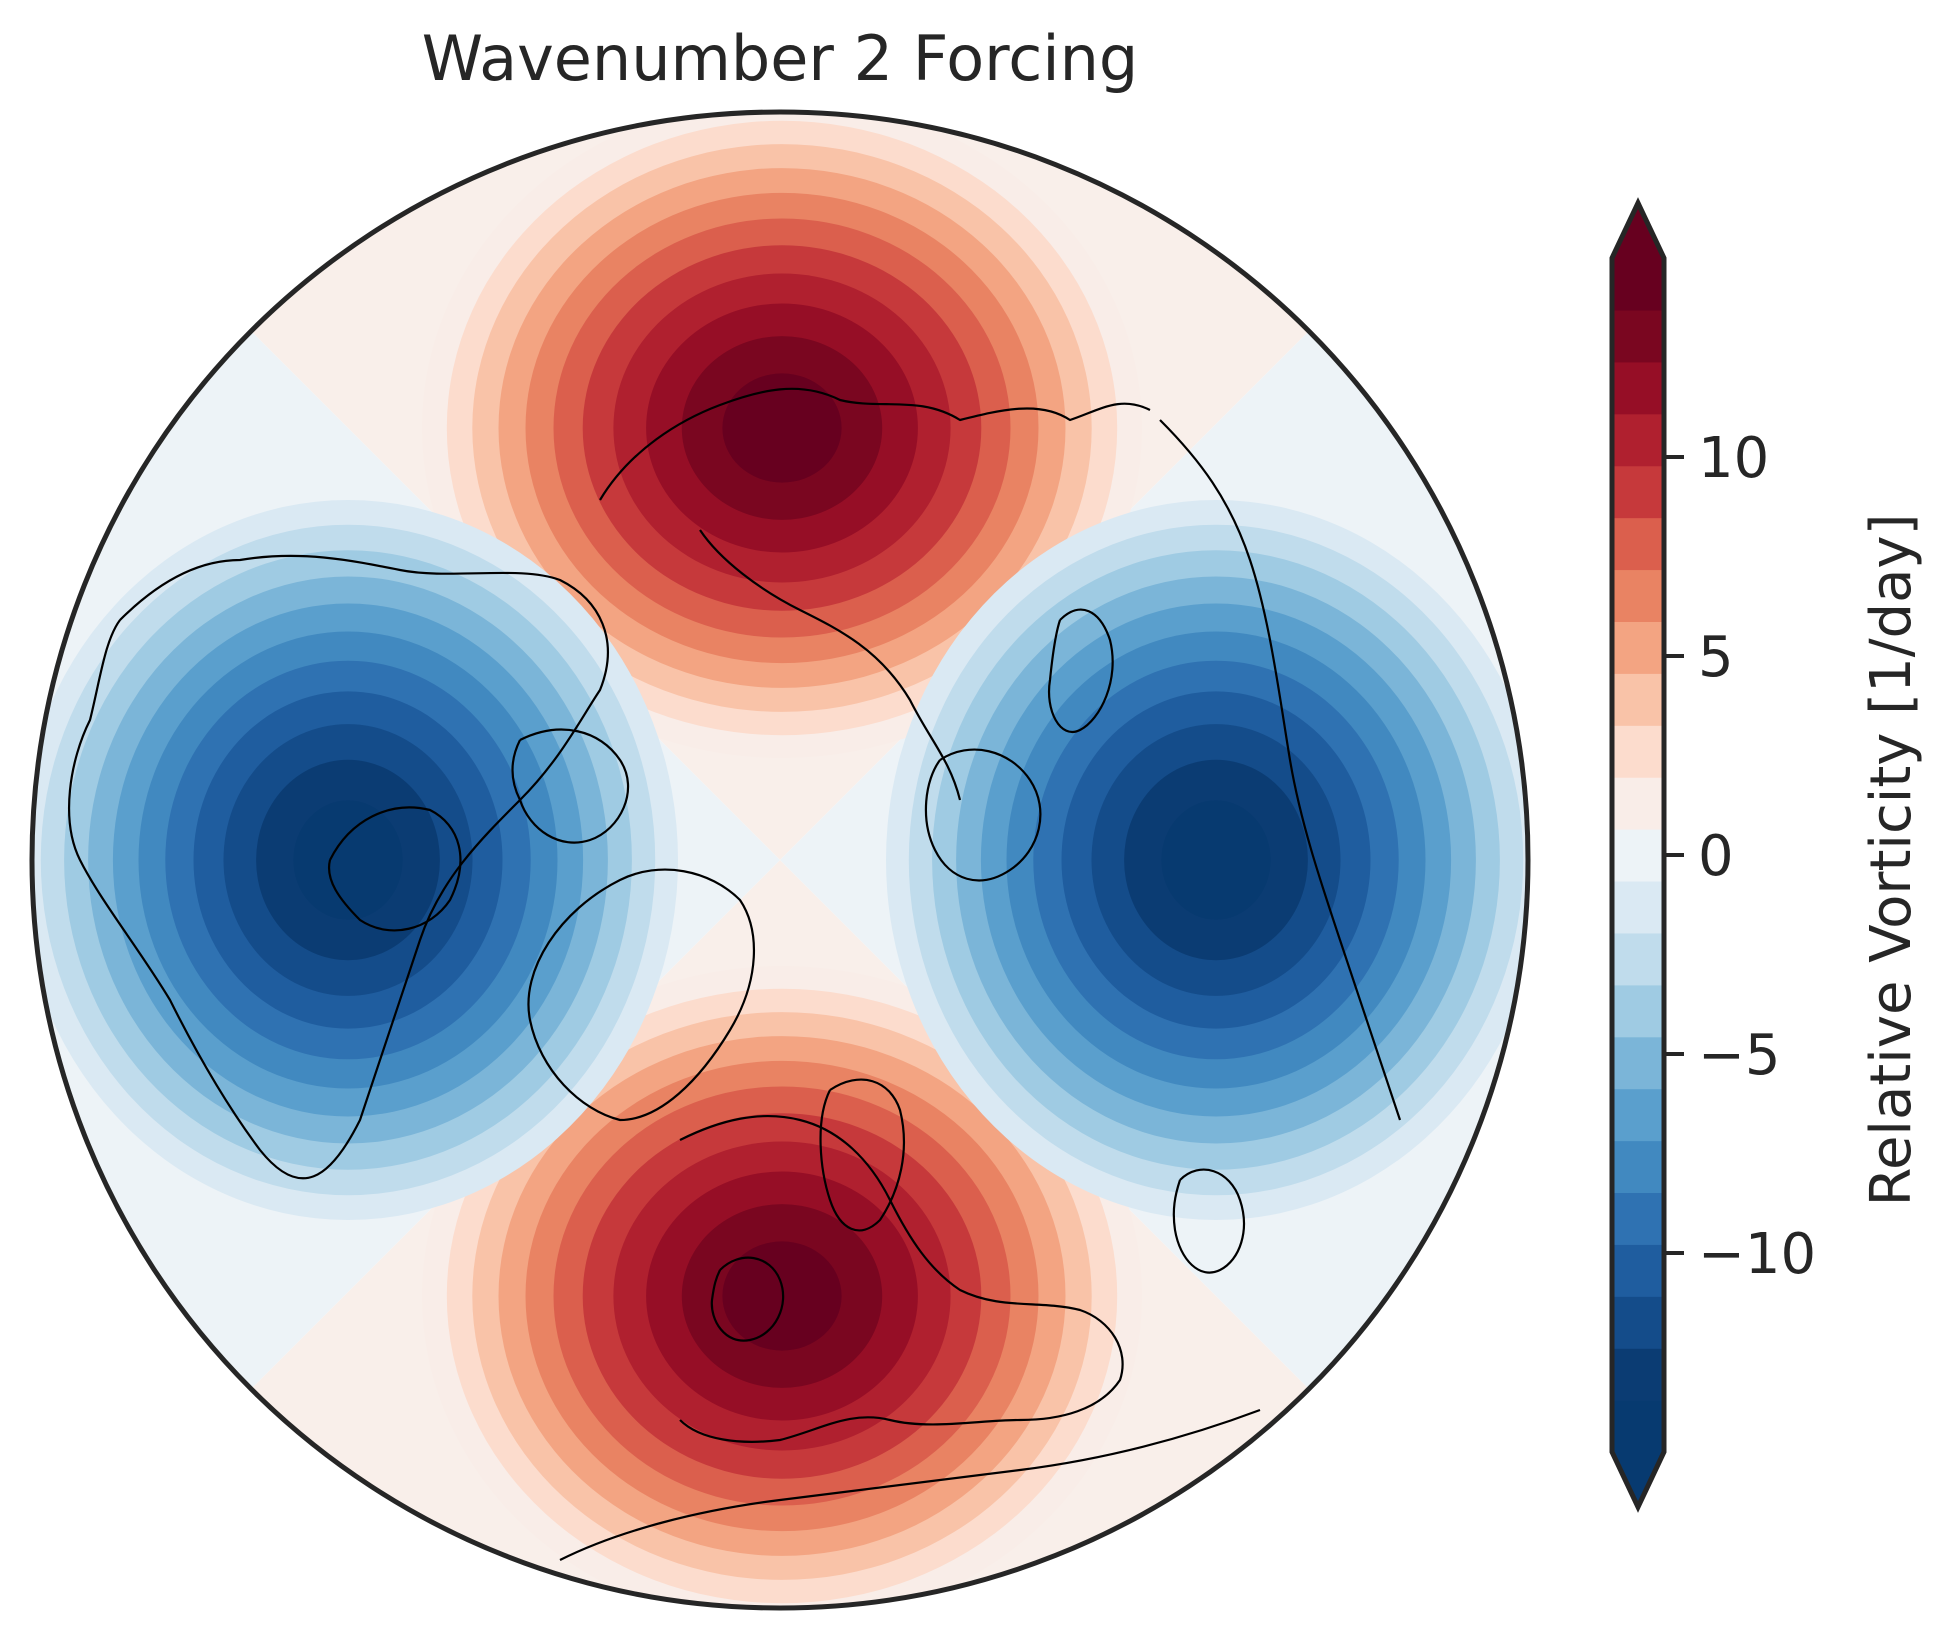 The width and height of the screenshot is (1943, 1636). I want to click on coast-kamchatka, so click(1080, 670).